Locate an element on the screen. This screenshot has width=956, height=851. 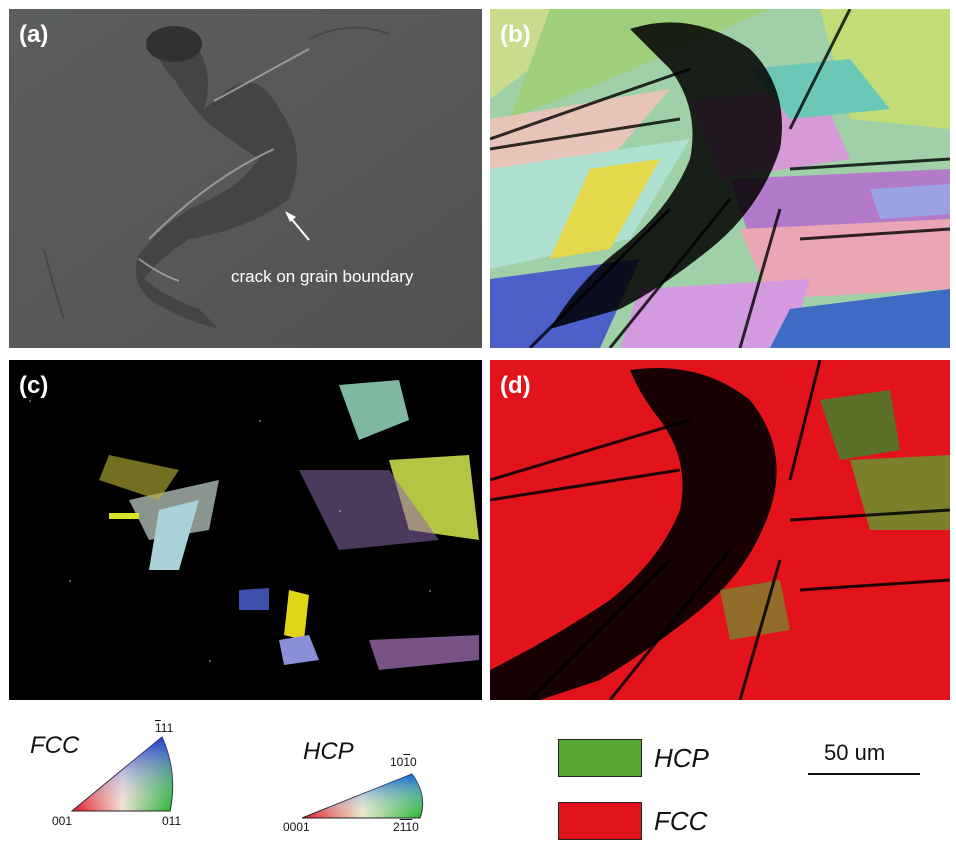
scale-bar-label: 50 um is located at coordinates (855, 752).